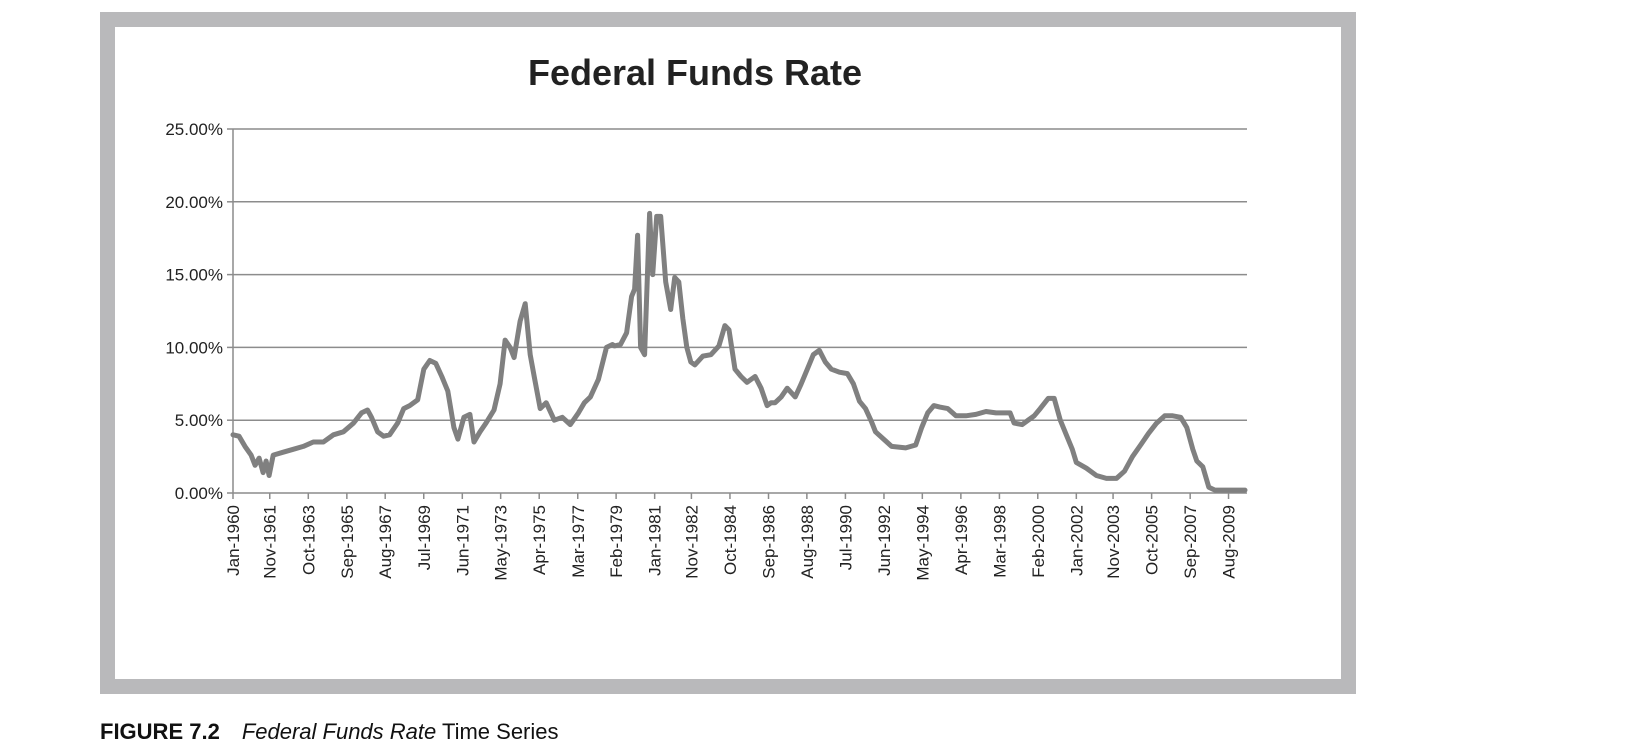 This screenshot has height=754, width=1638. I want to click on y-tick-label: 0.00%, so click(199, 493).